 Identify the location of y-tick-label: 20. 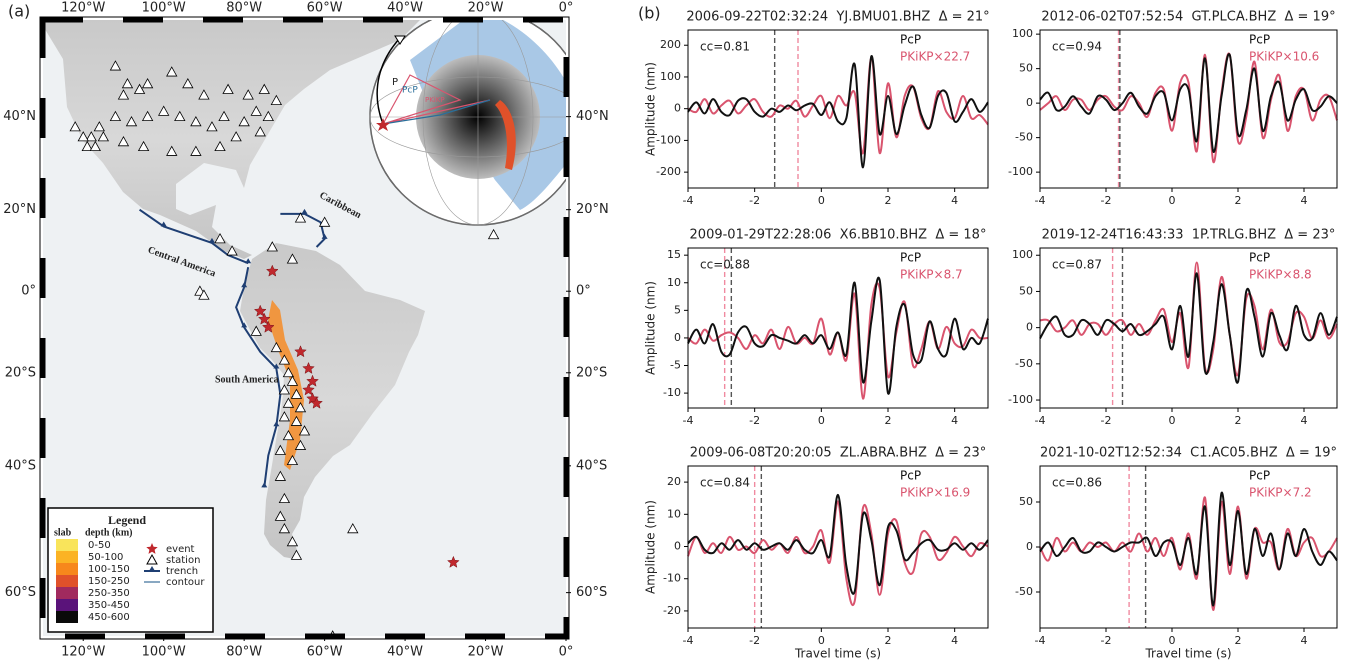
(674, 481).